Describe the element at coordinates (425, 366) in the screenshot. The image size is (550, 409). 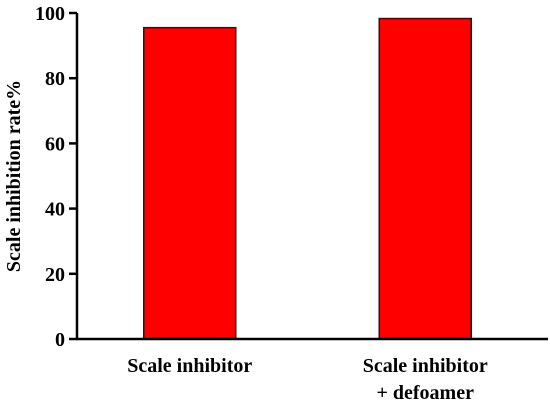
I see `x-category-label-1-line-0: Scale inhibitor` at that location.